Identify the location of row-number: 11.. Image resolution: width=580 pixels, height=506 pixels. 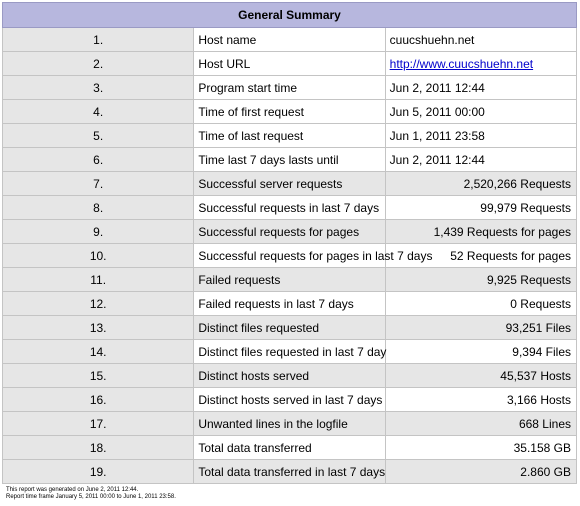
(98, 279).